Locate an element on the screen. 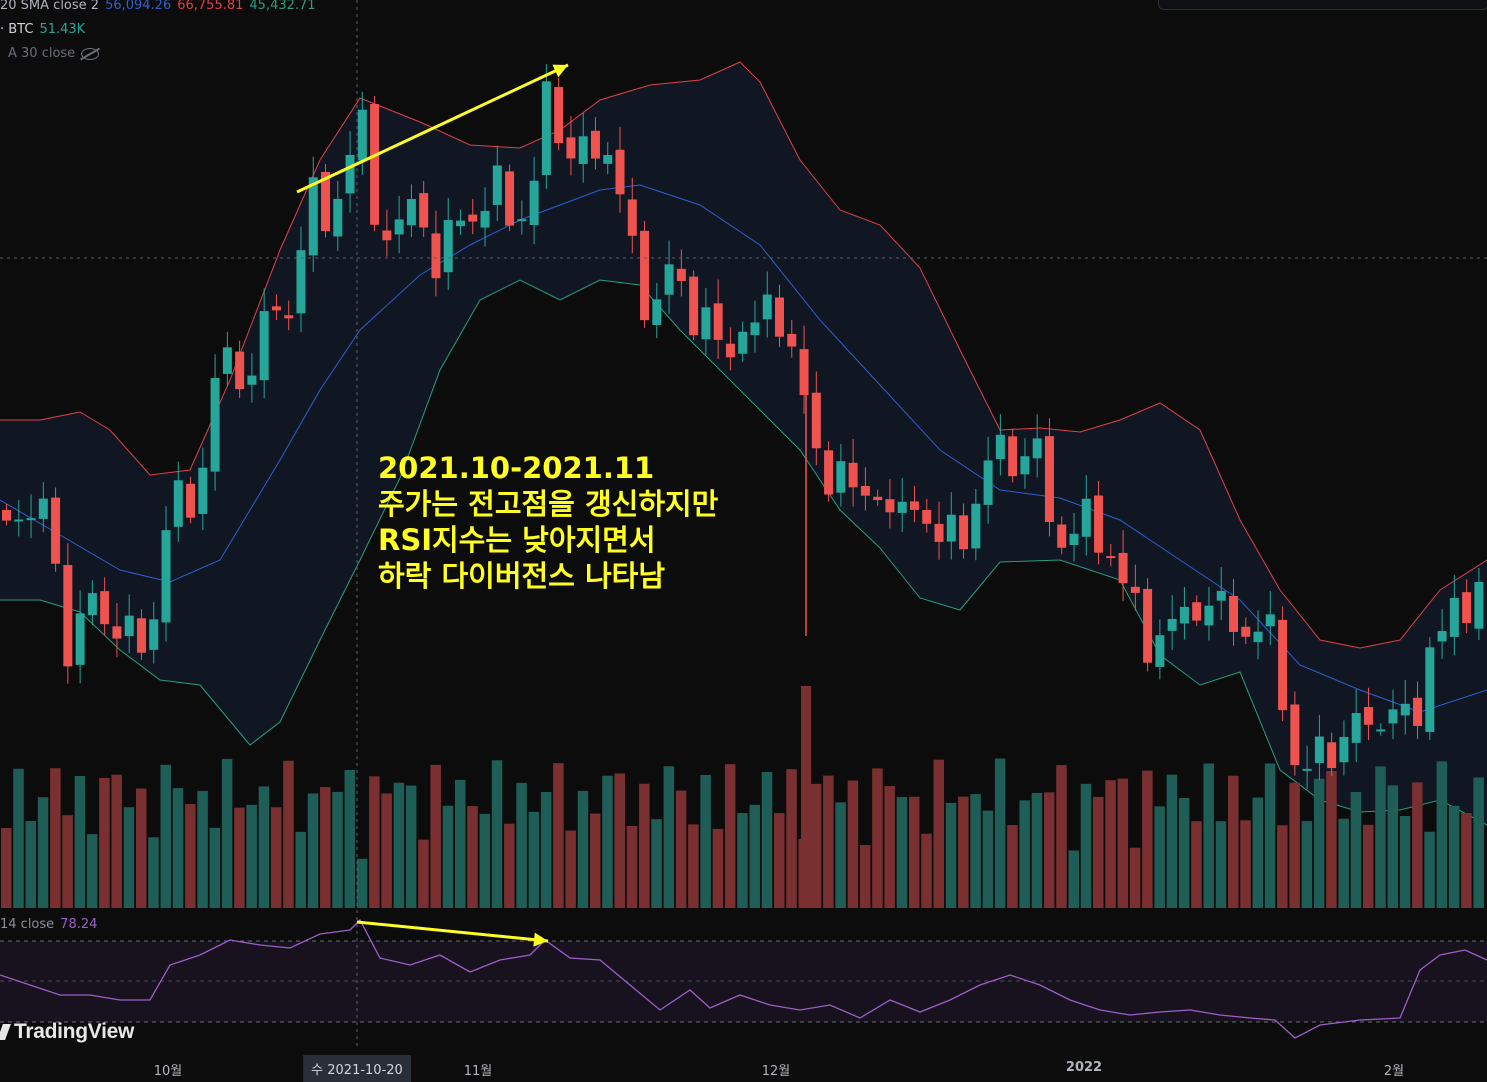  rsi-panel is located at coordinates (743, 978).